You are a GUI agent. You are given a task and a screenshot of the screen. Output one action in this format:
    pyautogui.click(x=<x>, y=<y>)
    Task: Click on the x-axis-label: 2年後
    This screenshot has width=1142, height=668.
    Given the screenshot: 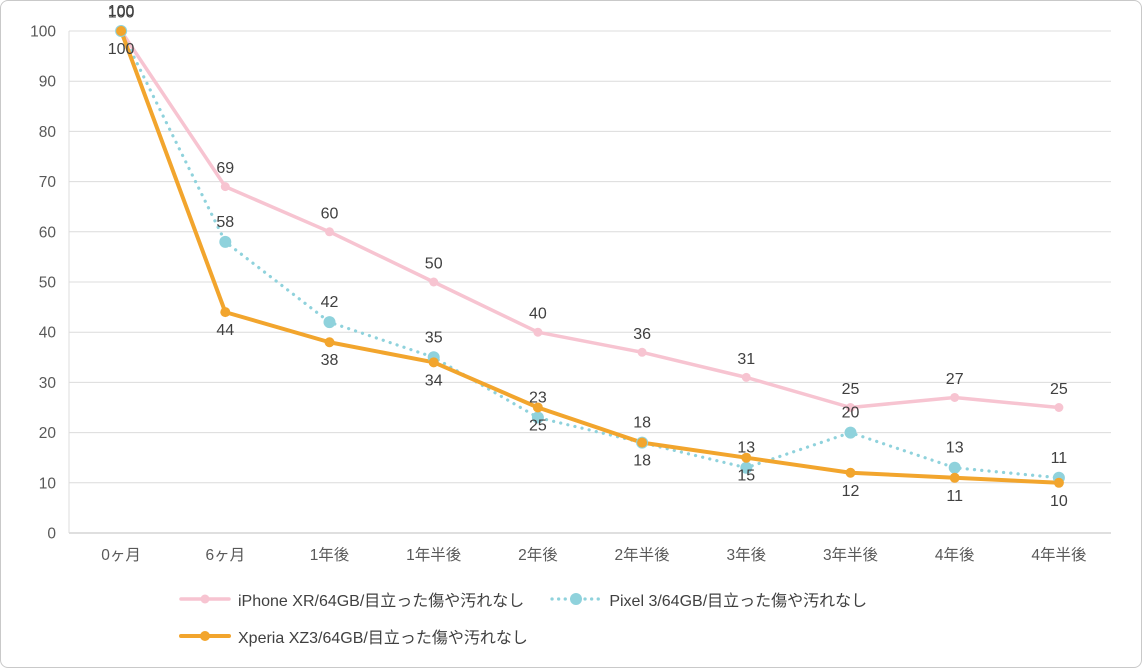 What is the action you would take?
    pyautogui.click(x=538, y=555)
    